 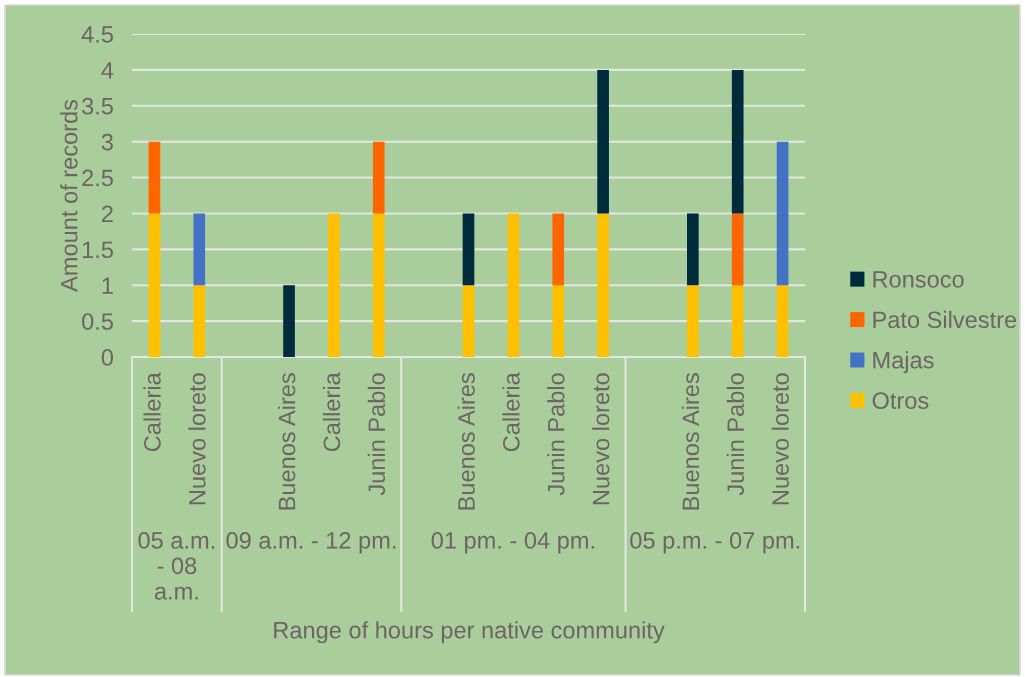 I want to click on y-tick-label: 1.5, so click(x=97, y=250).